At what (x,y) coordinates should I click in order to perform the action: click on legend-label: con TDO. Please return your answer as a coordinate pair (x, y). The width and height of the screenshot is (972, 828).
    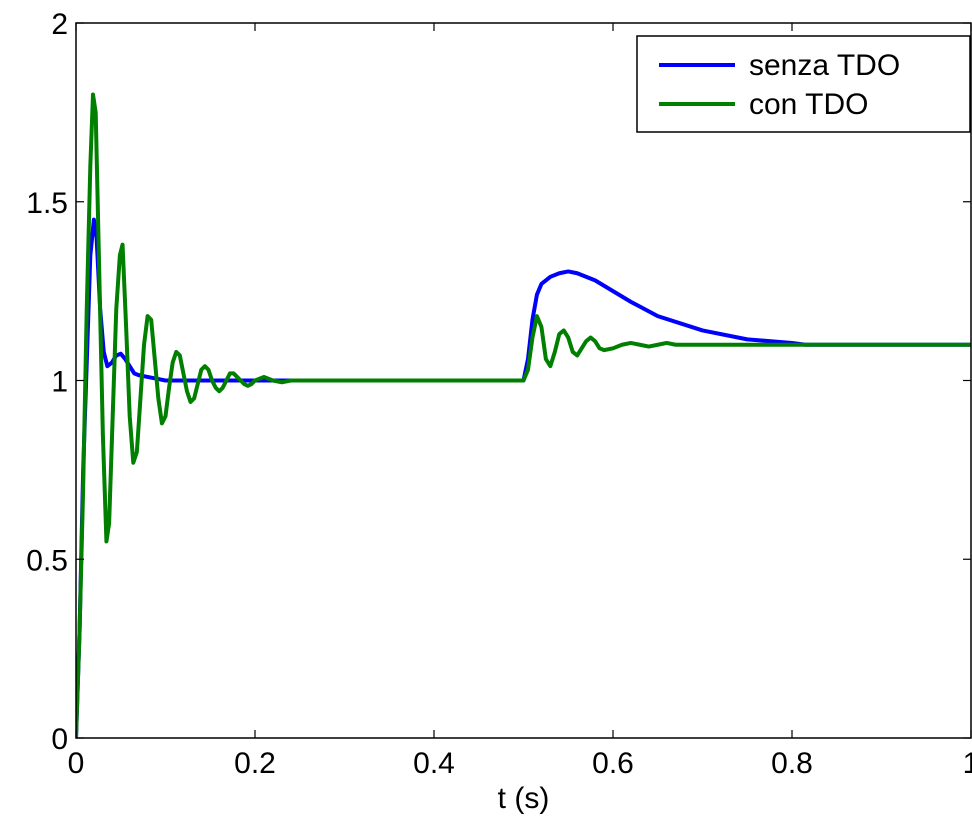
    Looking at the image, I should click on (809, 104).